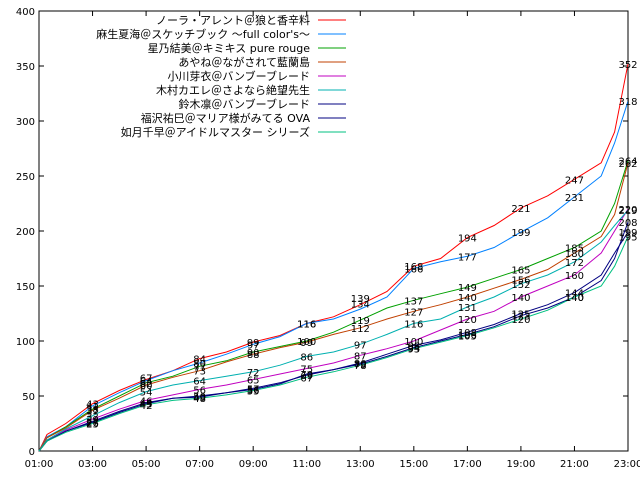  Describe the element at coordinates (146, 401) in the screenshot. I see `data-label: 46` at that location.